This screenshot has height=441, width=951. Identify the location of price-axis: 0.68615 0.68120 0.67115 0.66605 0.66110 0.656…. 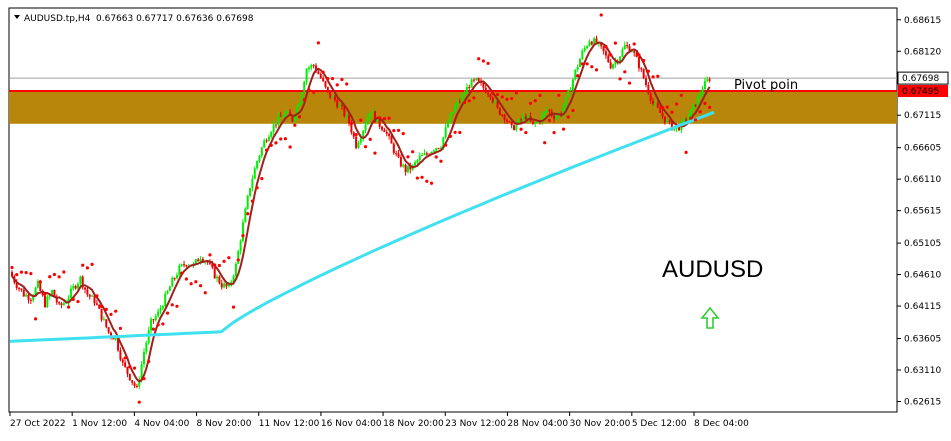
(919, 212).